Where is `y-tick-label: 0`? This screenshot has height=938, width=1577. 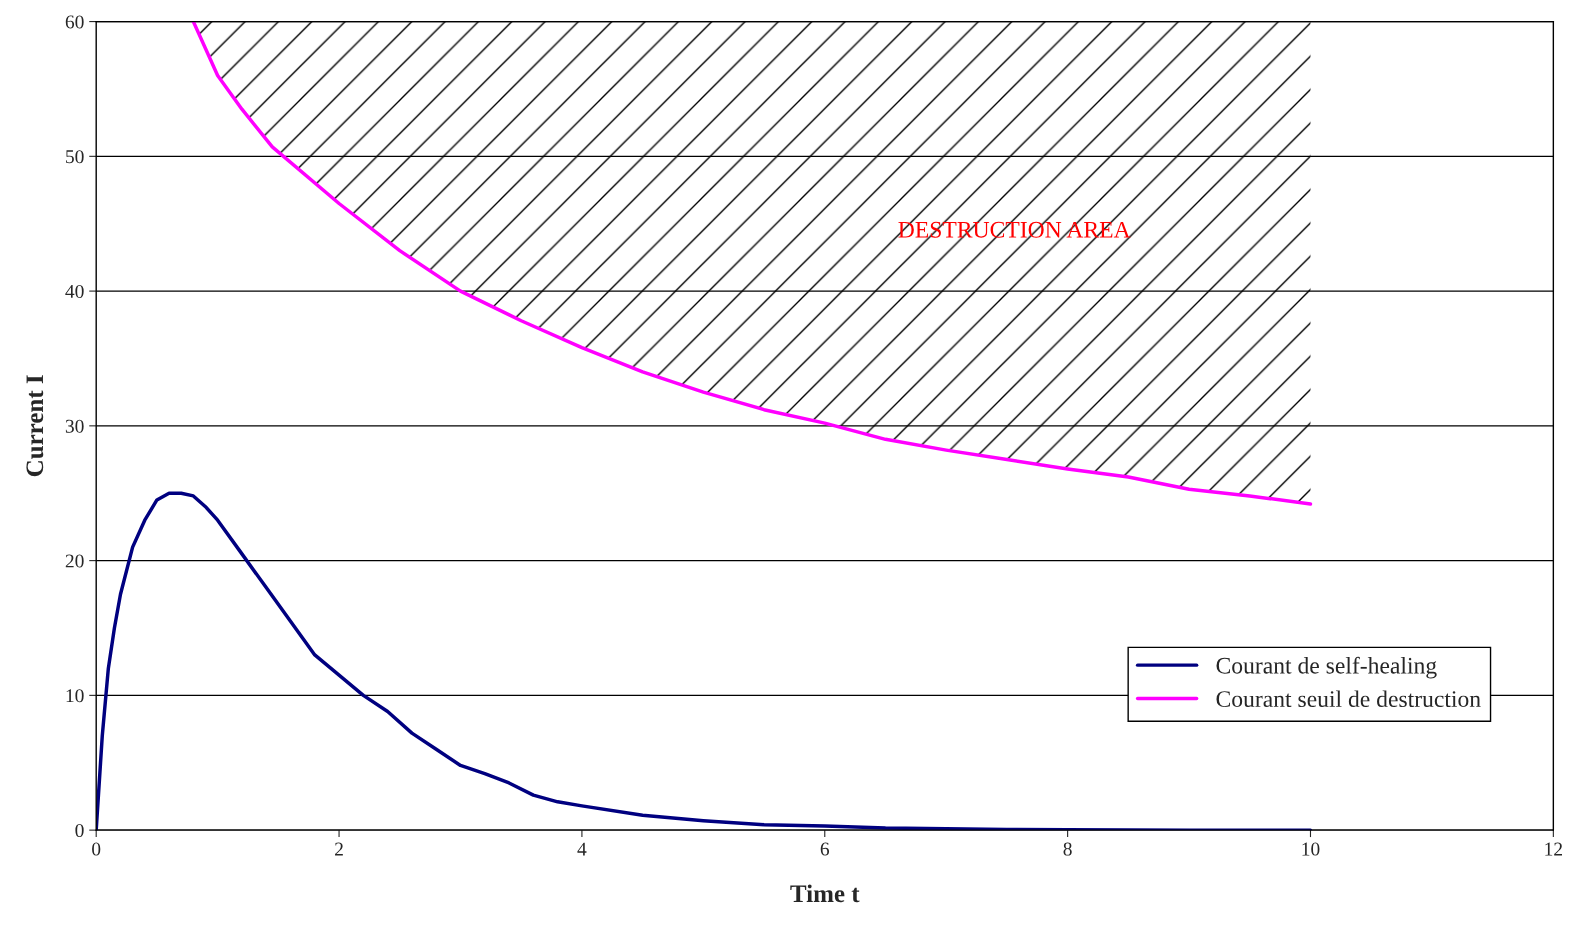 y-tick-label: 0 is located at coordinates (79, 830).